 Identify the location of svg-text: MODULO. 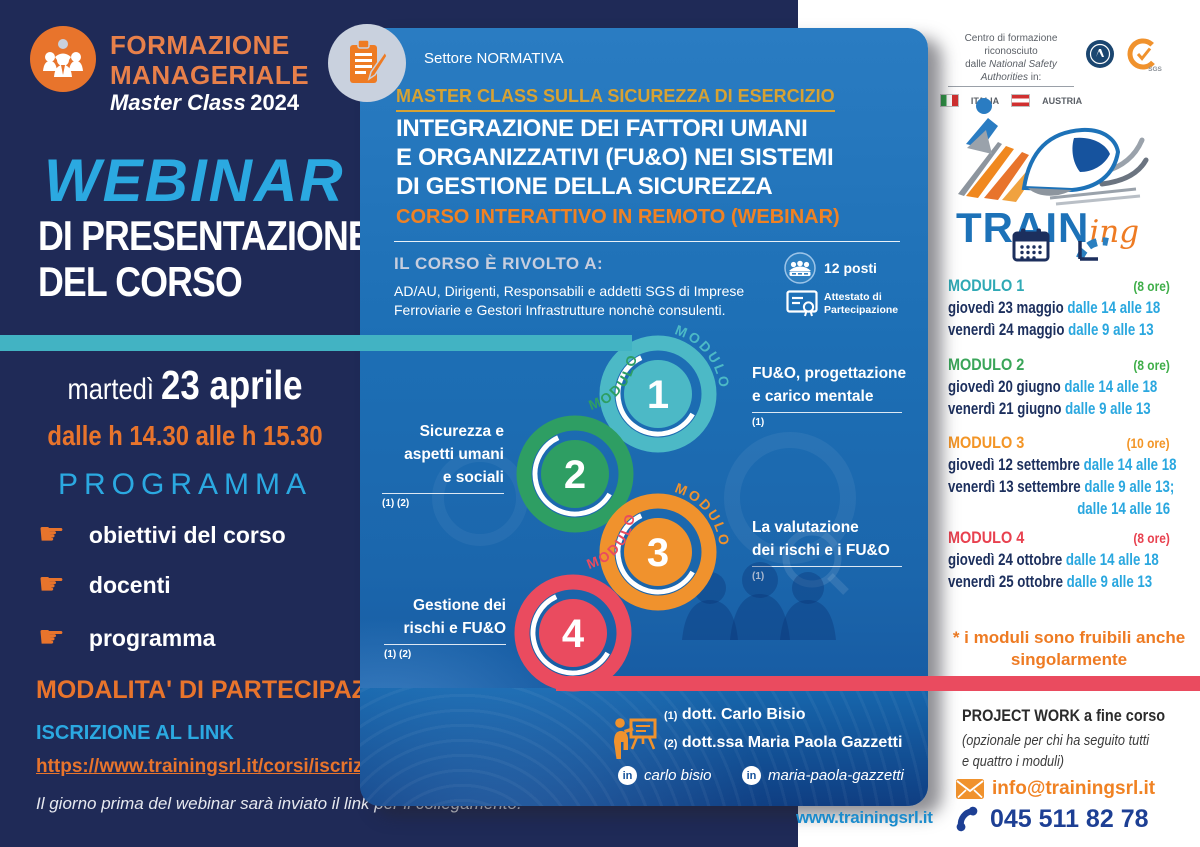
(613, 382).